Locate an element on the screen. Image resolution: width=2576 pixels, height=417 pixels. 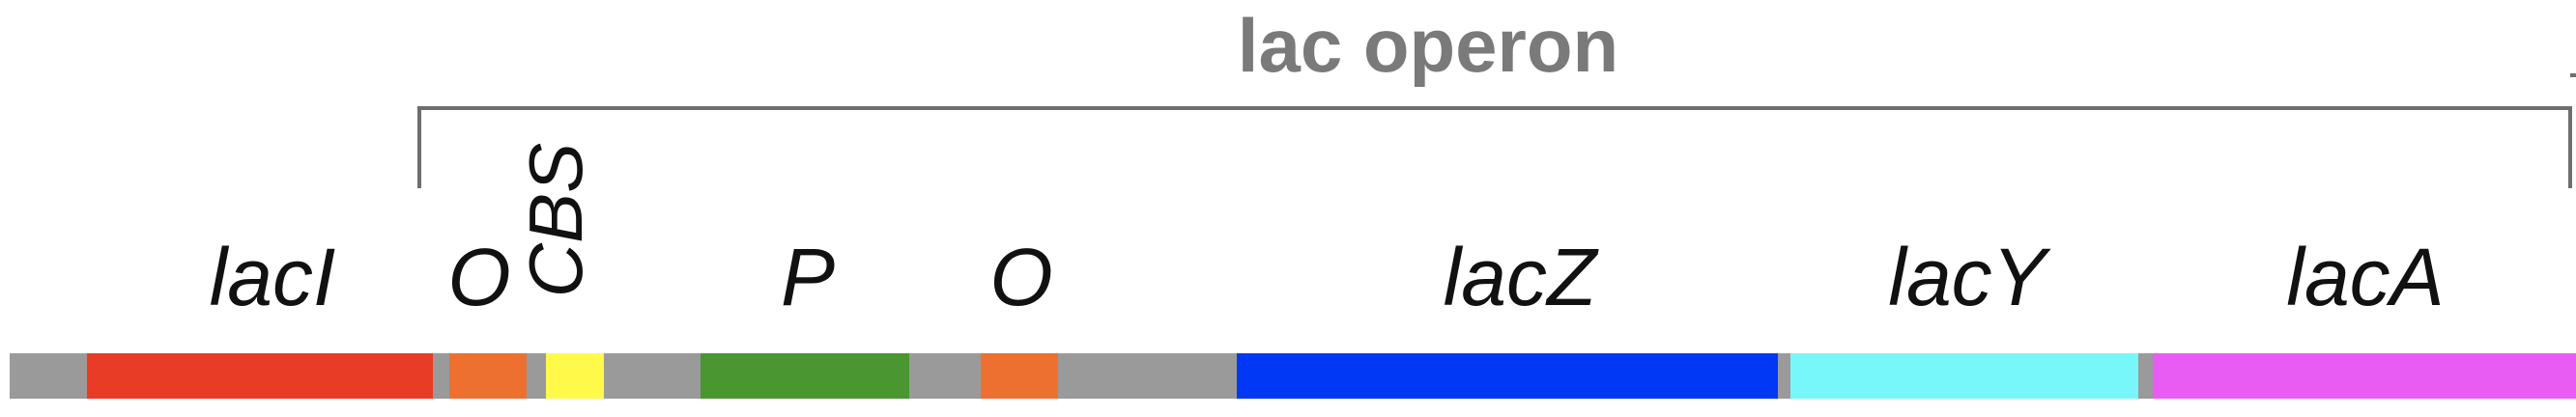
diagram-title: lac operon is located at coordinates (1428, 45).